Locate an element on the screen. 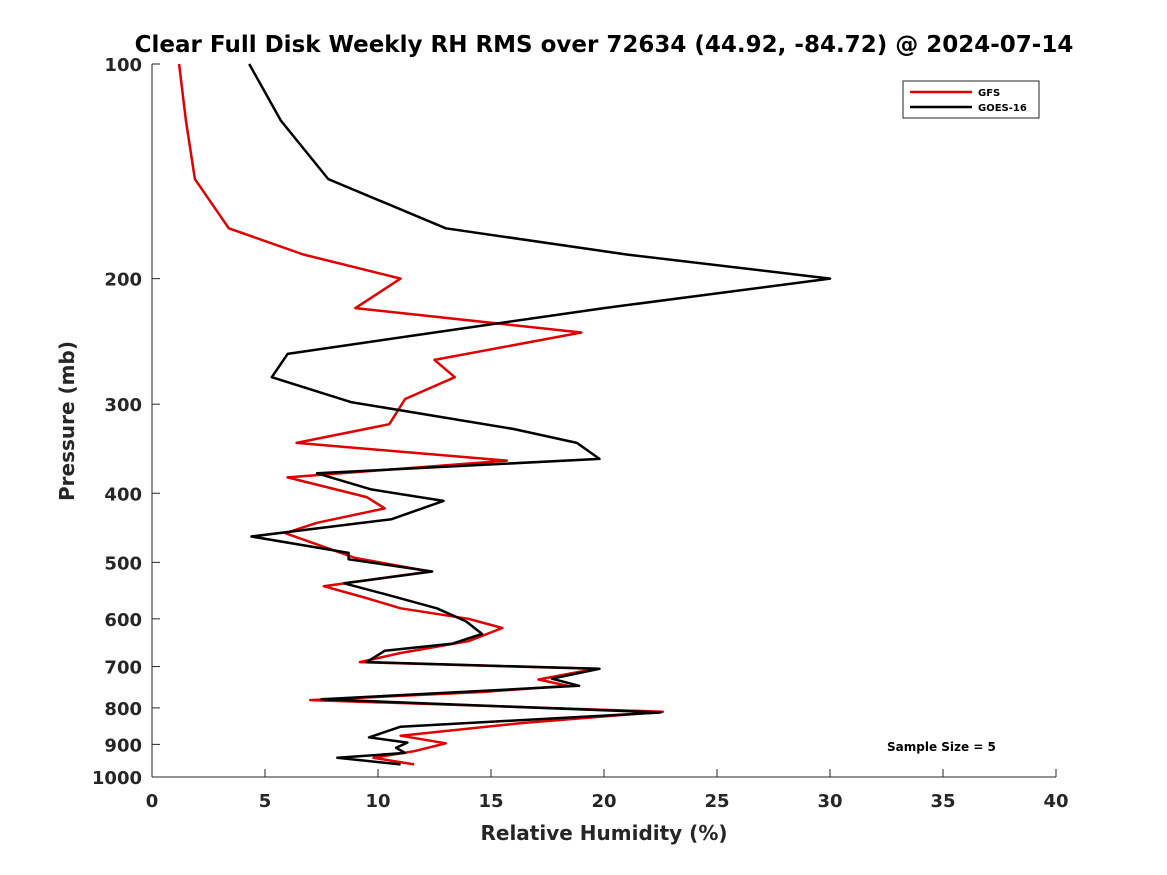  legend-box is located at coordinates (971, 99).